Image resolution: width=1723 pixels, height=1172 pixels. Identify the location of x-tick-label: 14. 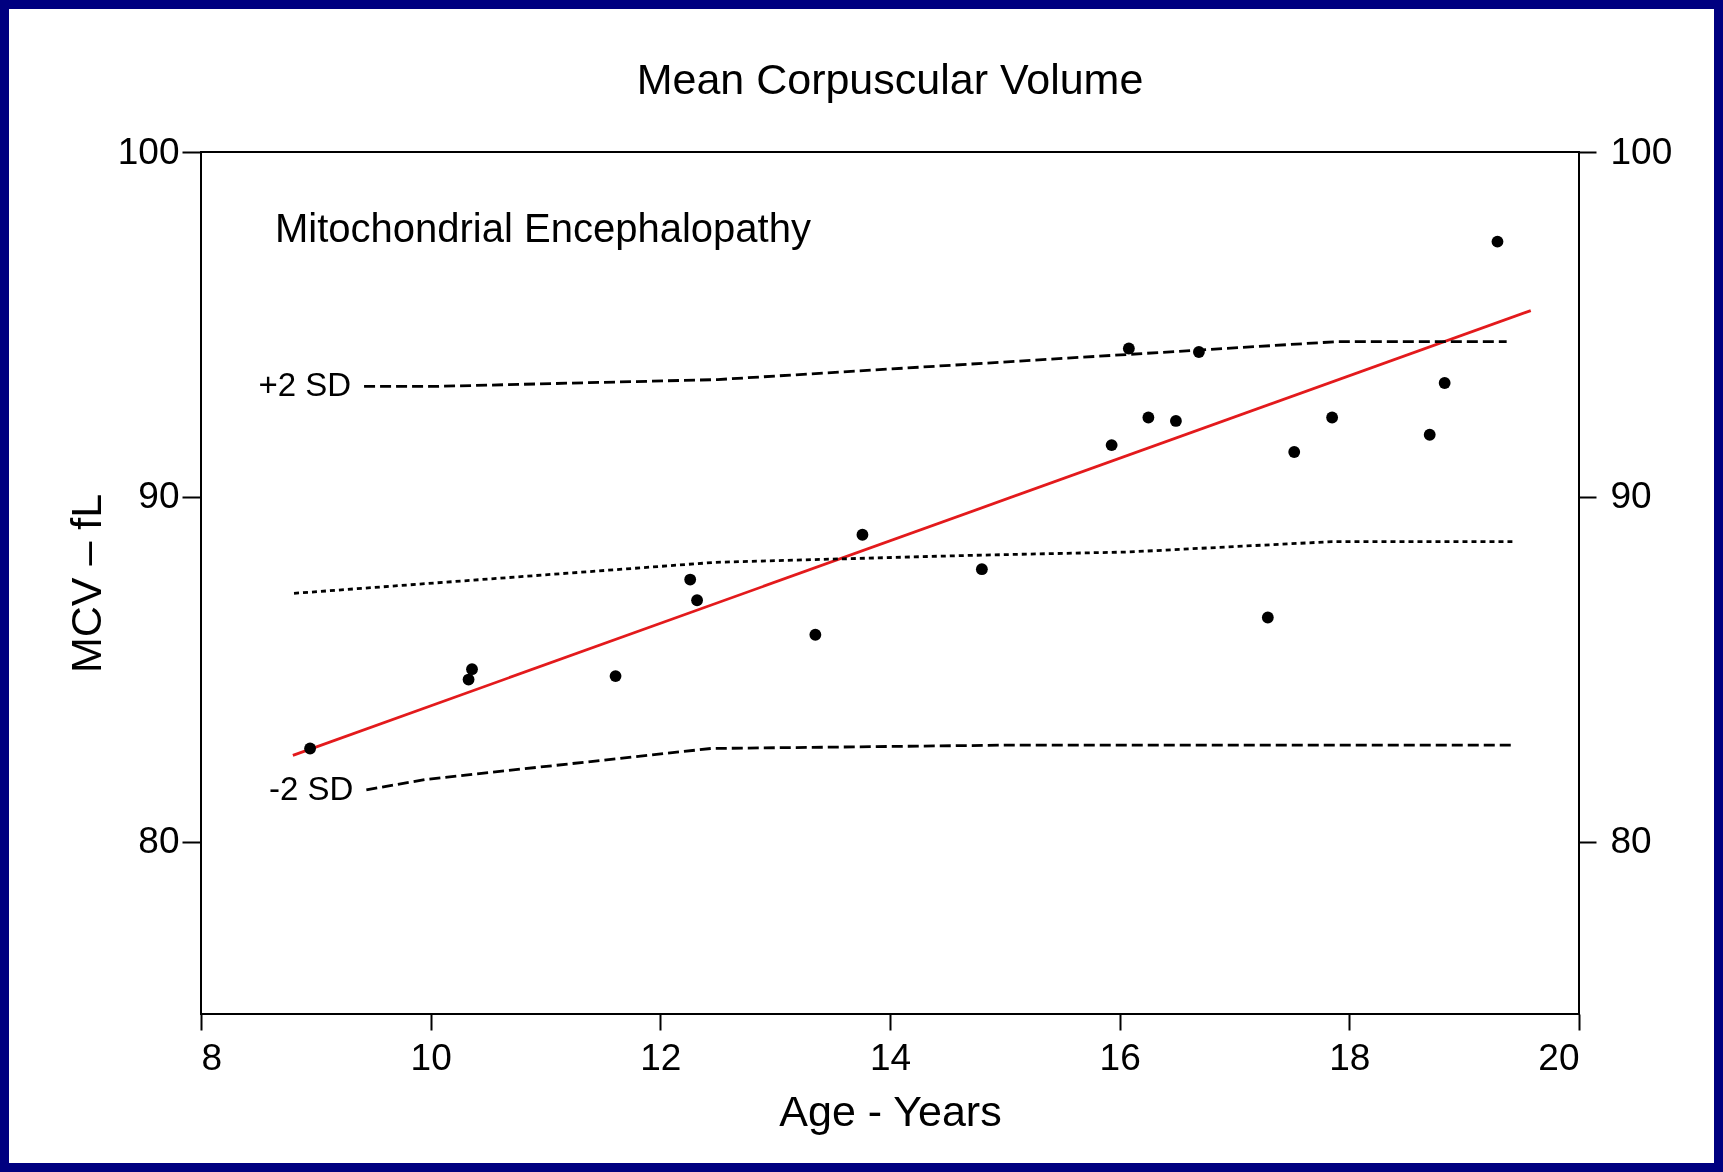
(890, 1057).